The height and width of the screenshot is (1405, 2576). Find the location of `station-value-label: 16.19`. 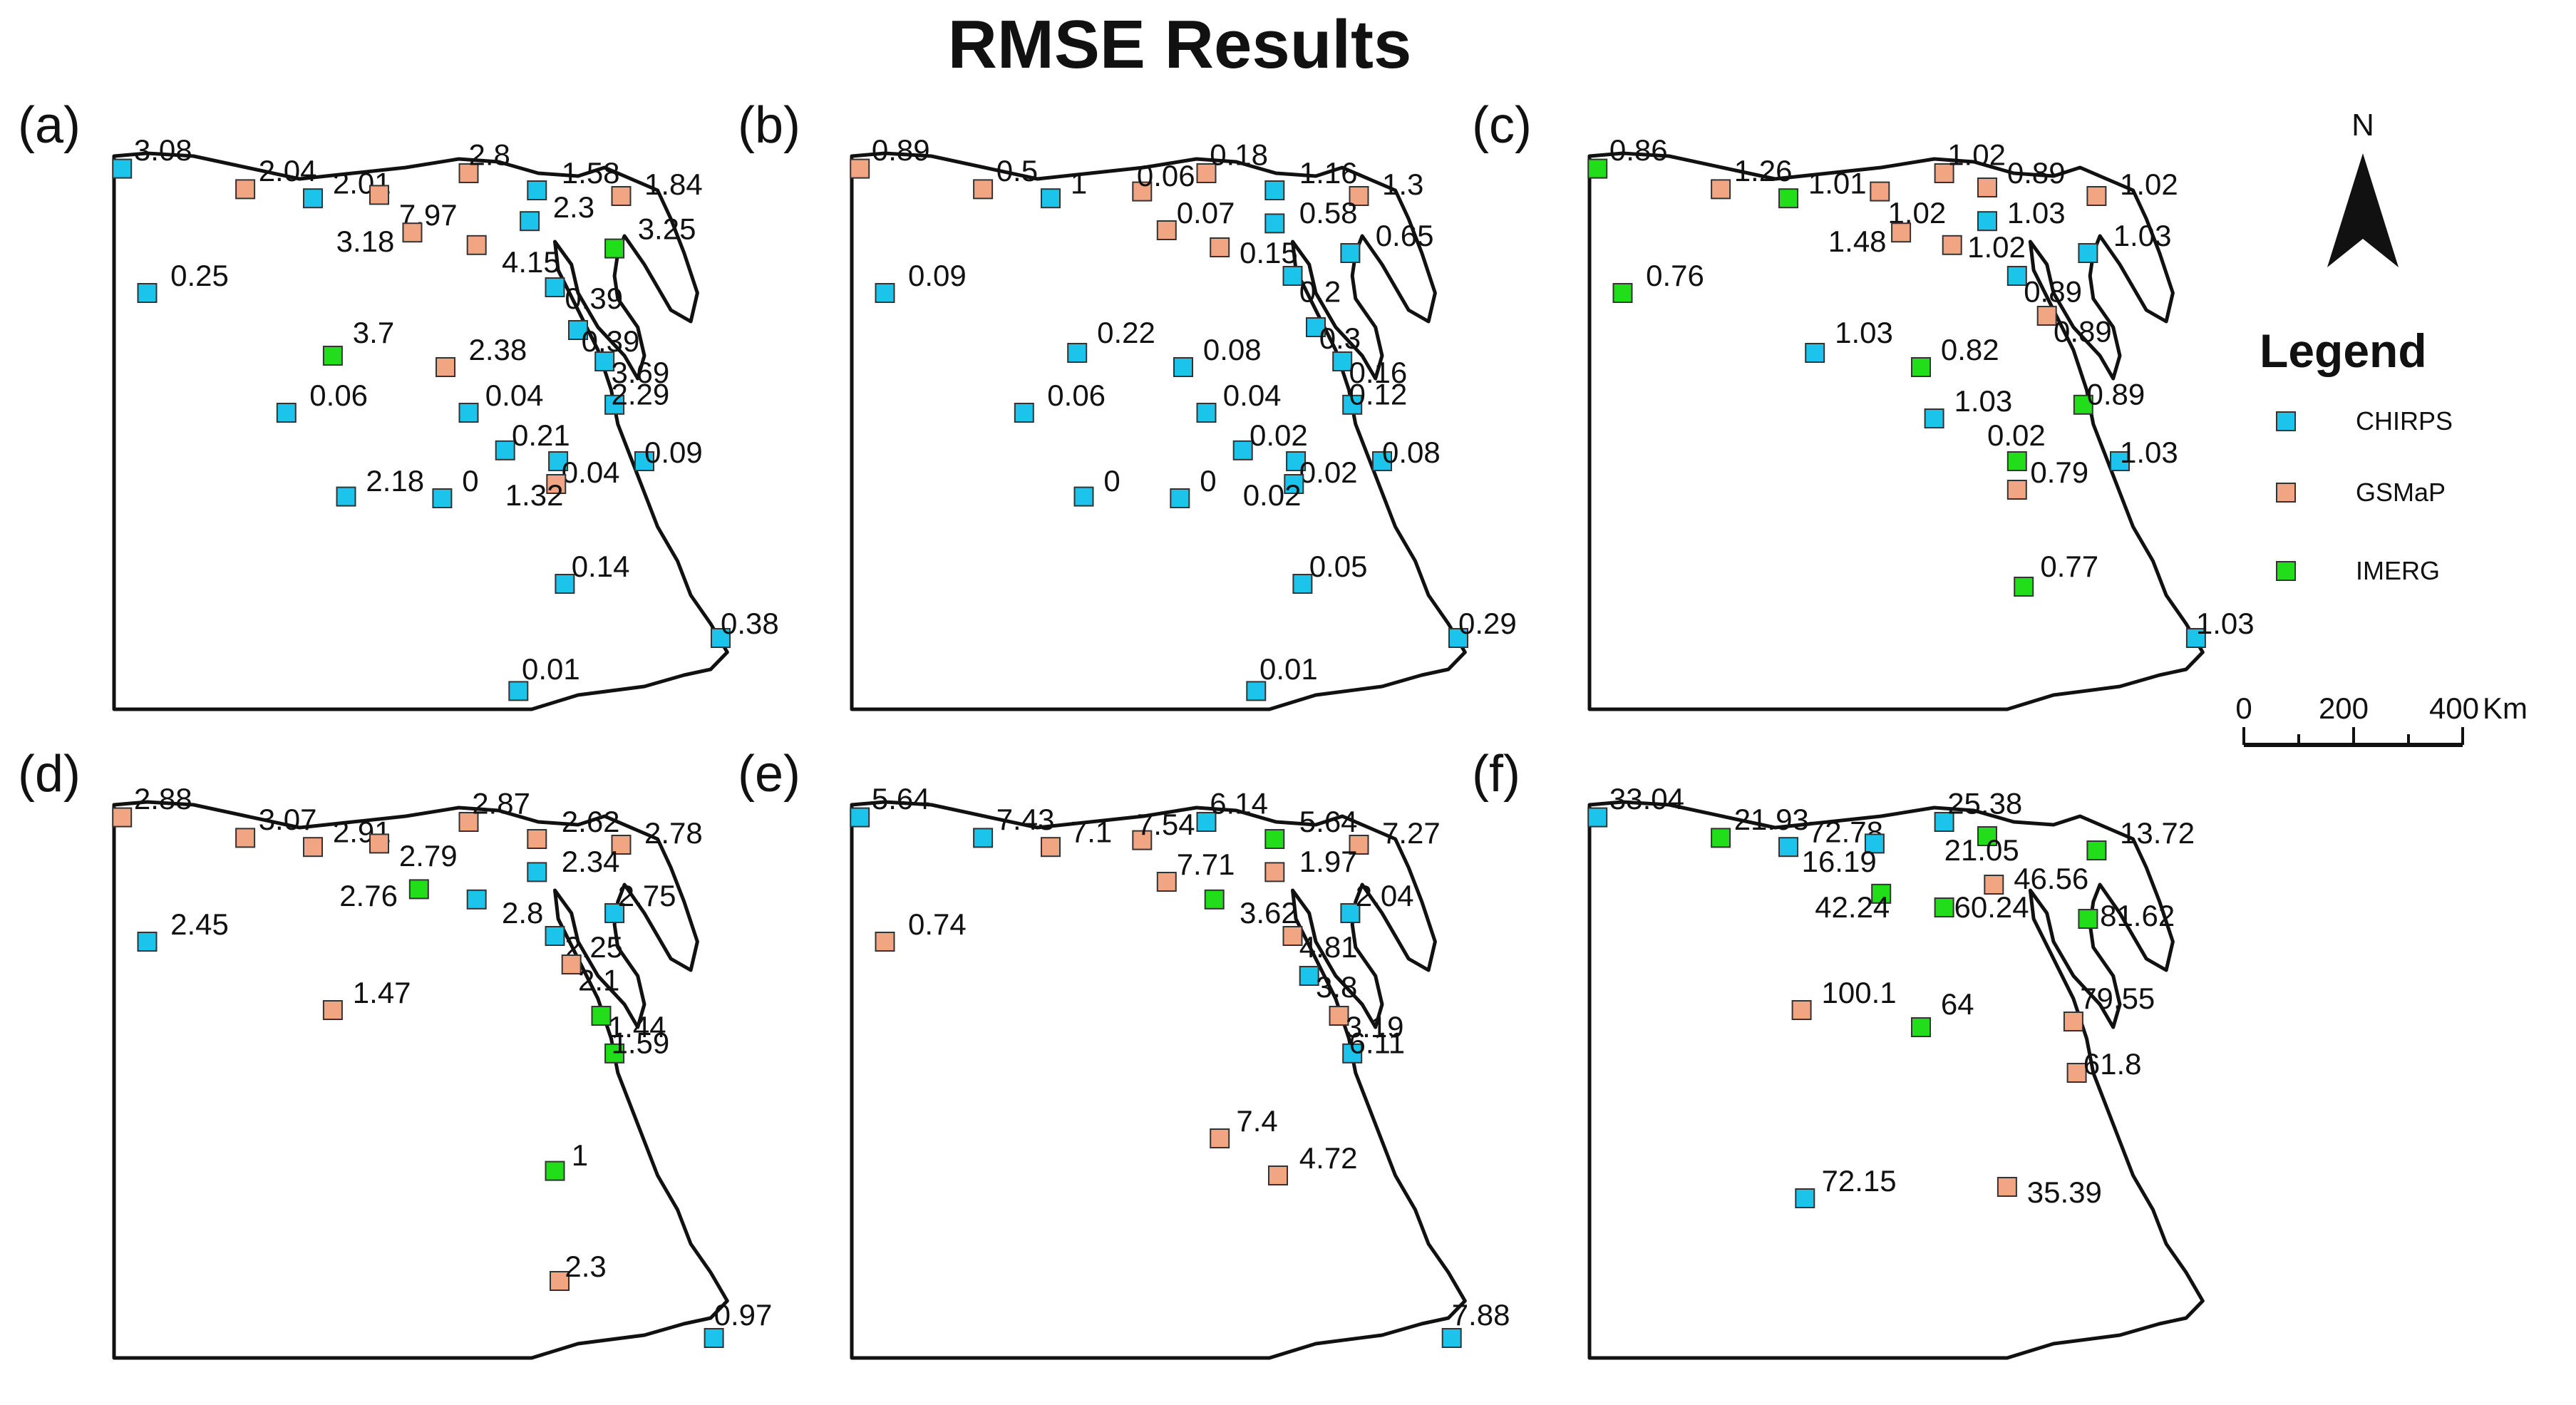

station-value-label: 16.19 is located at coordinates (1839, 861).